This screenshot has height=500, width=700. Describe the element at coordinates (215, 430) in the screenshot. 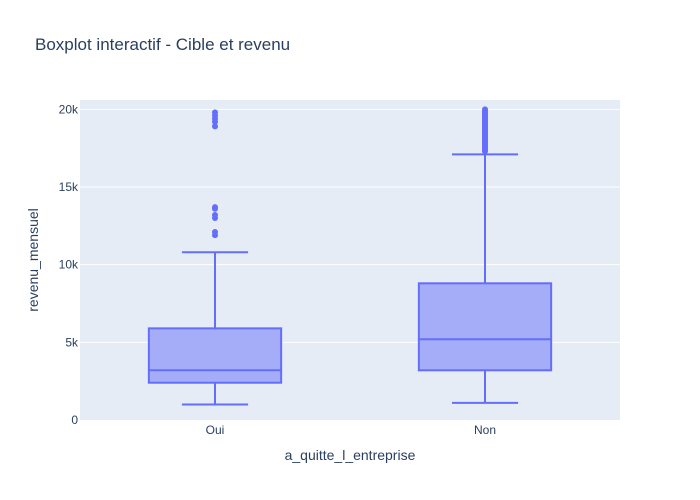

I see `x-tick-label: Oui` at that location.